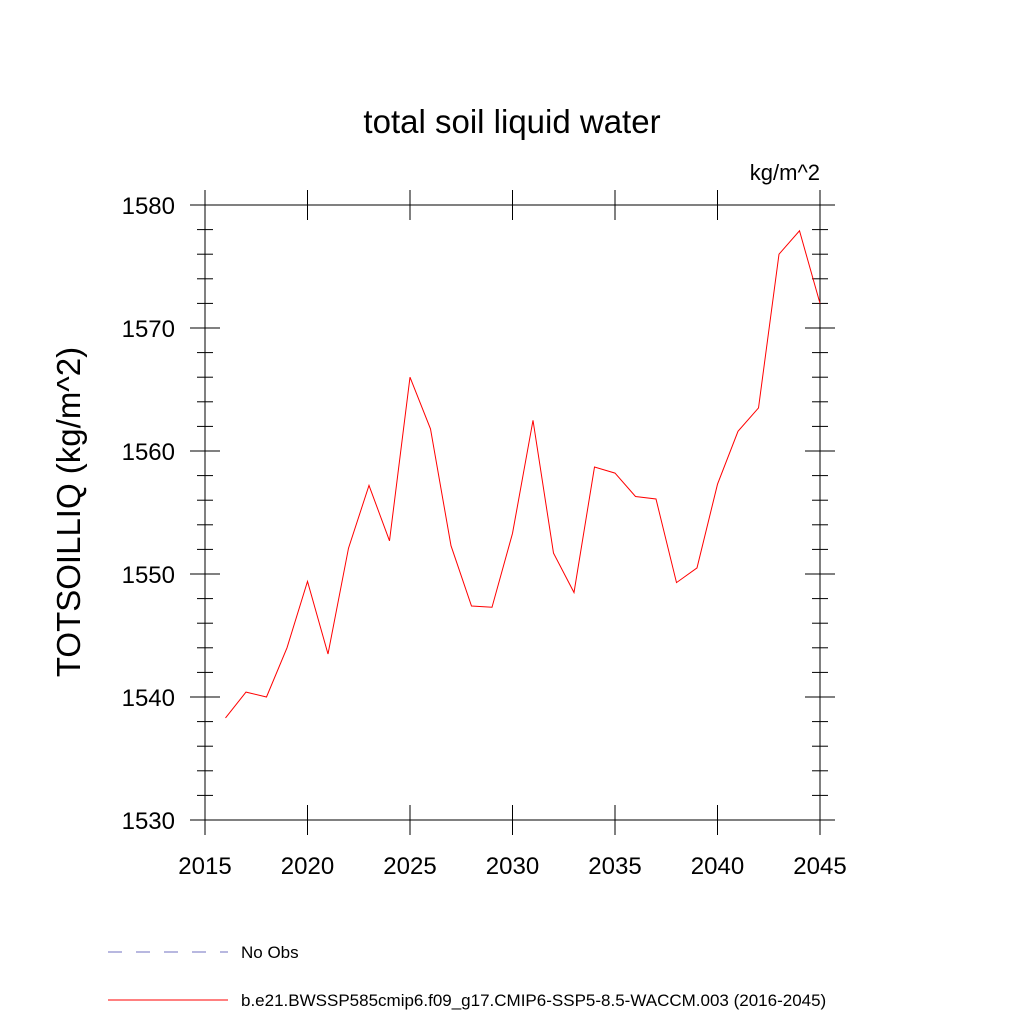 The width and height of the screenshot is (1024, 1024). I want to click on y-tick-label: 1580, so click(148, 206).